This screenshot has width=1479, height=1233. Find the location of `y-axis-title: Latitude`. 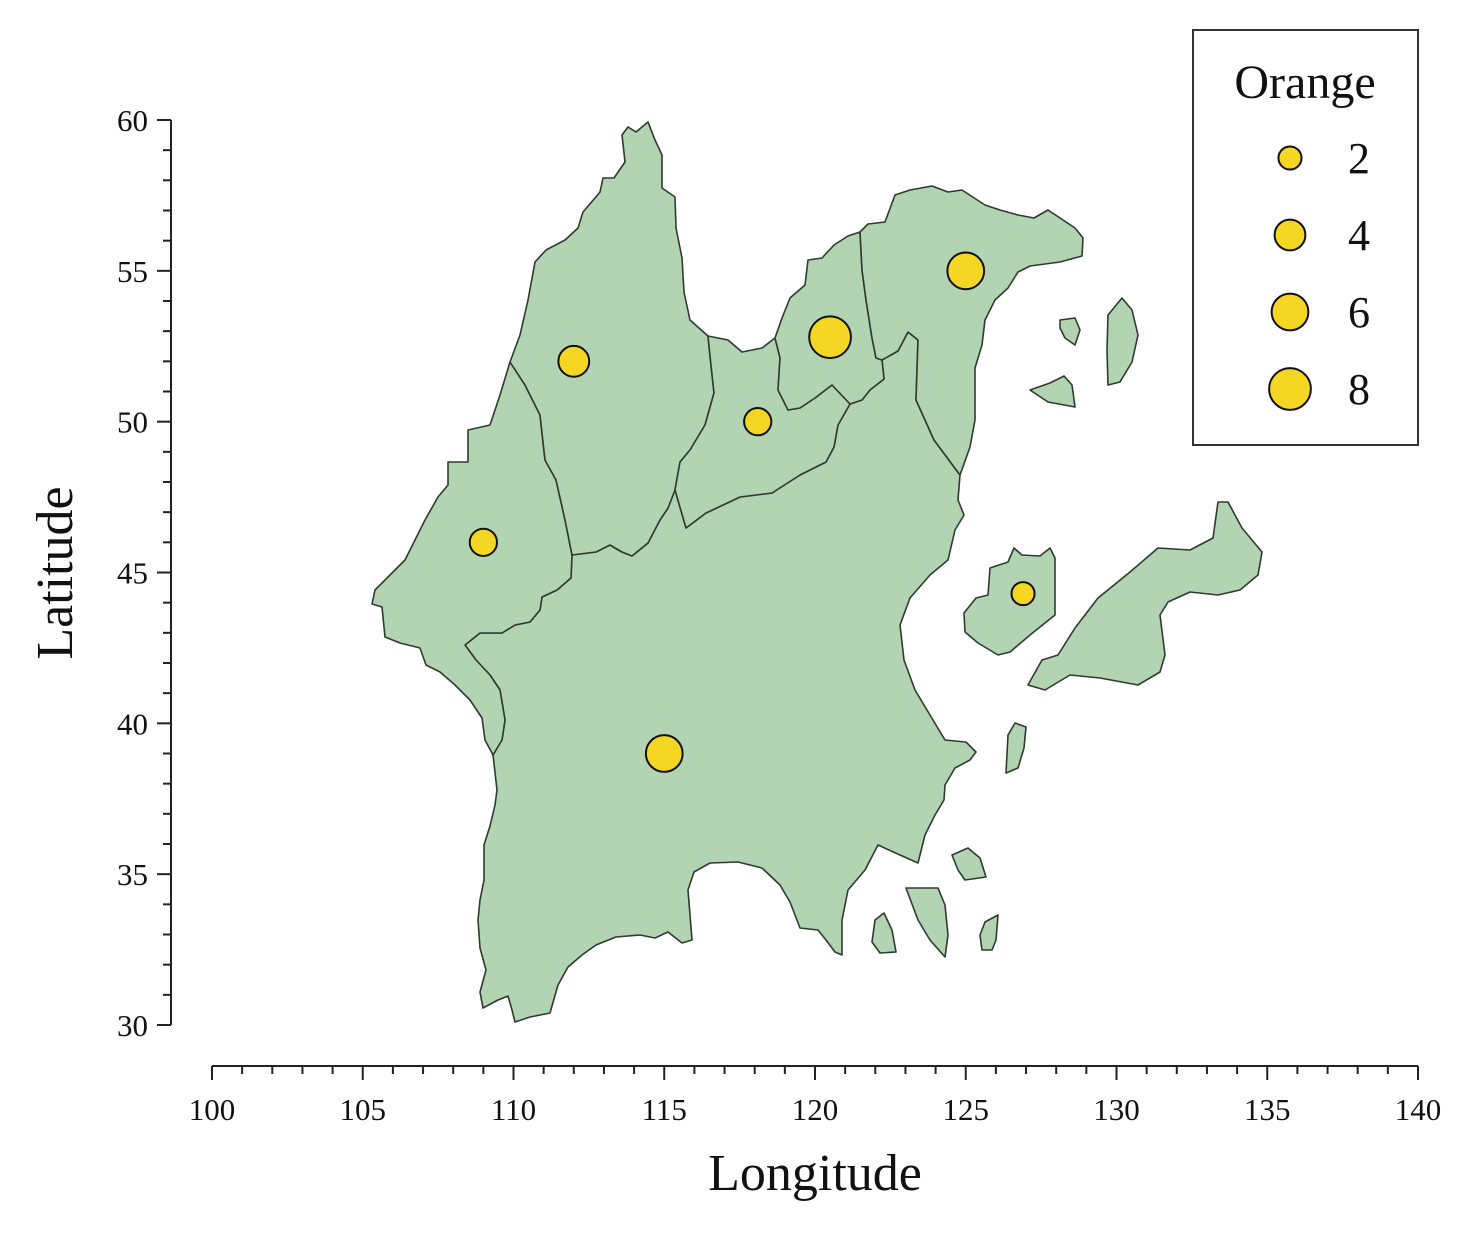

y-axis-title: Latitude is located at coordinates (55, 572).